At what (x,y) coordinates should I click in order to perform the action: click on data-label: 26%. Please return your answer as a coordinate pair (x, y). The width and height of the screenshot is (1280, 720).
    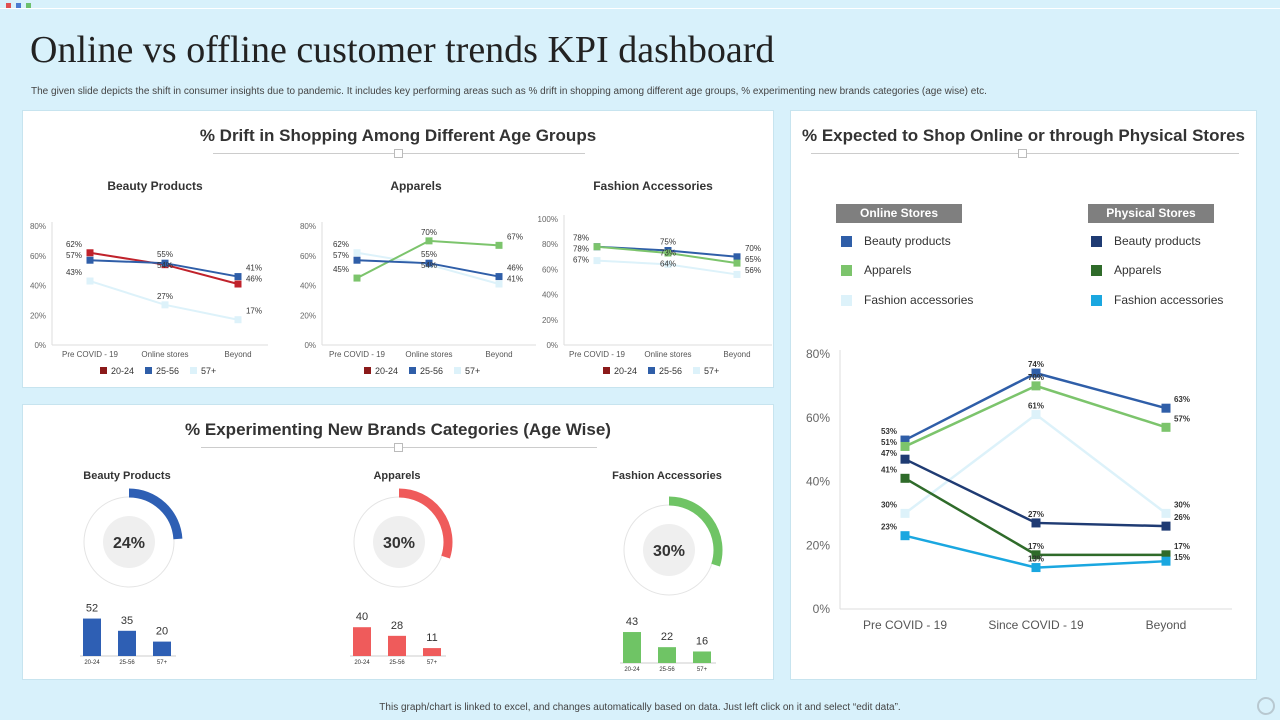
    Looking at the image, I should click on (1182, 517).